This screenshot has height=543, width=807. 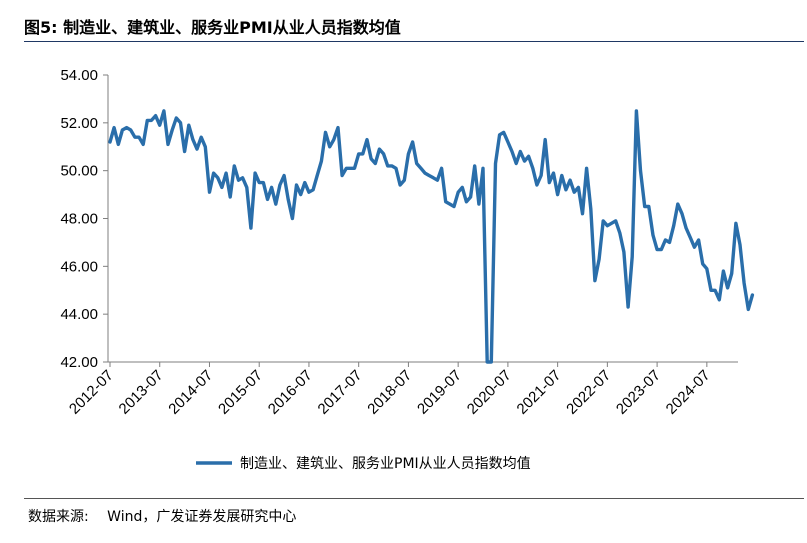 What do you see at coordinates (688, 392) in the screenshot?
I see `x-tick-label: 2024-07` at bounding box center [688, 392].